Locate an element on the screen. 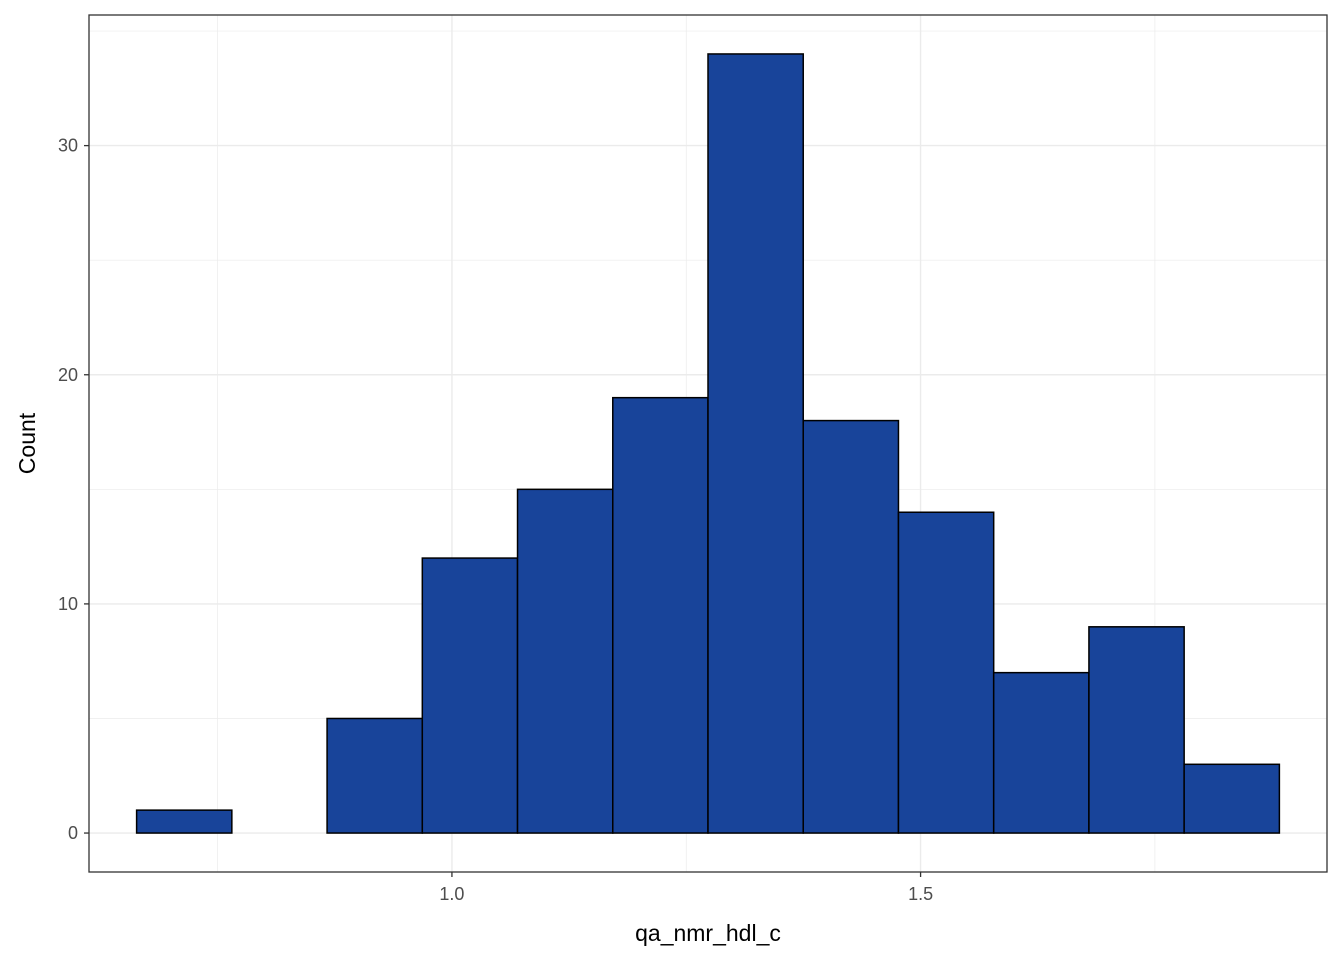 The height and width of the screenshot is (960, 1344). y-tick-label: 20 is located at coordinates (68, 375).